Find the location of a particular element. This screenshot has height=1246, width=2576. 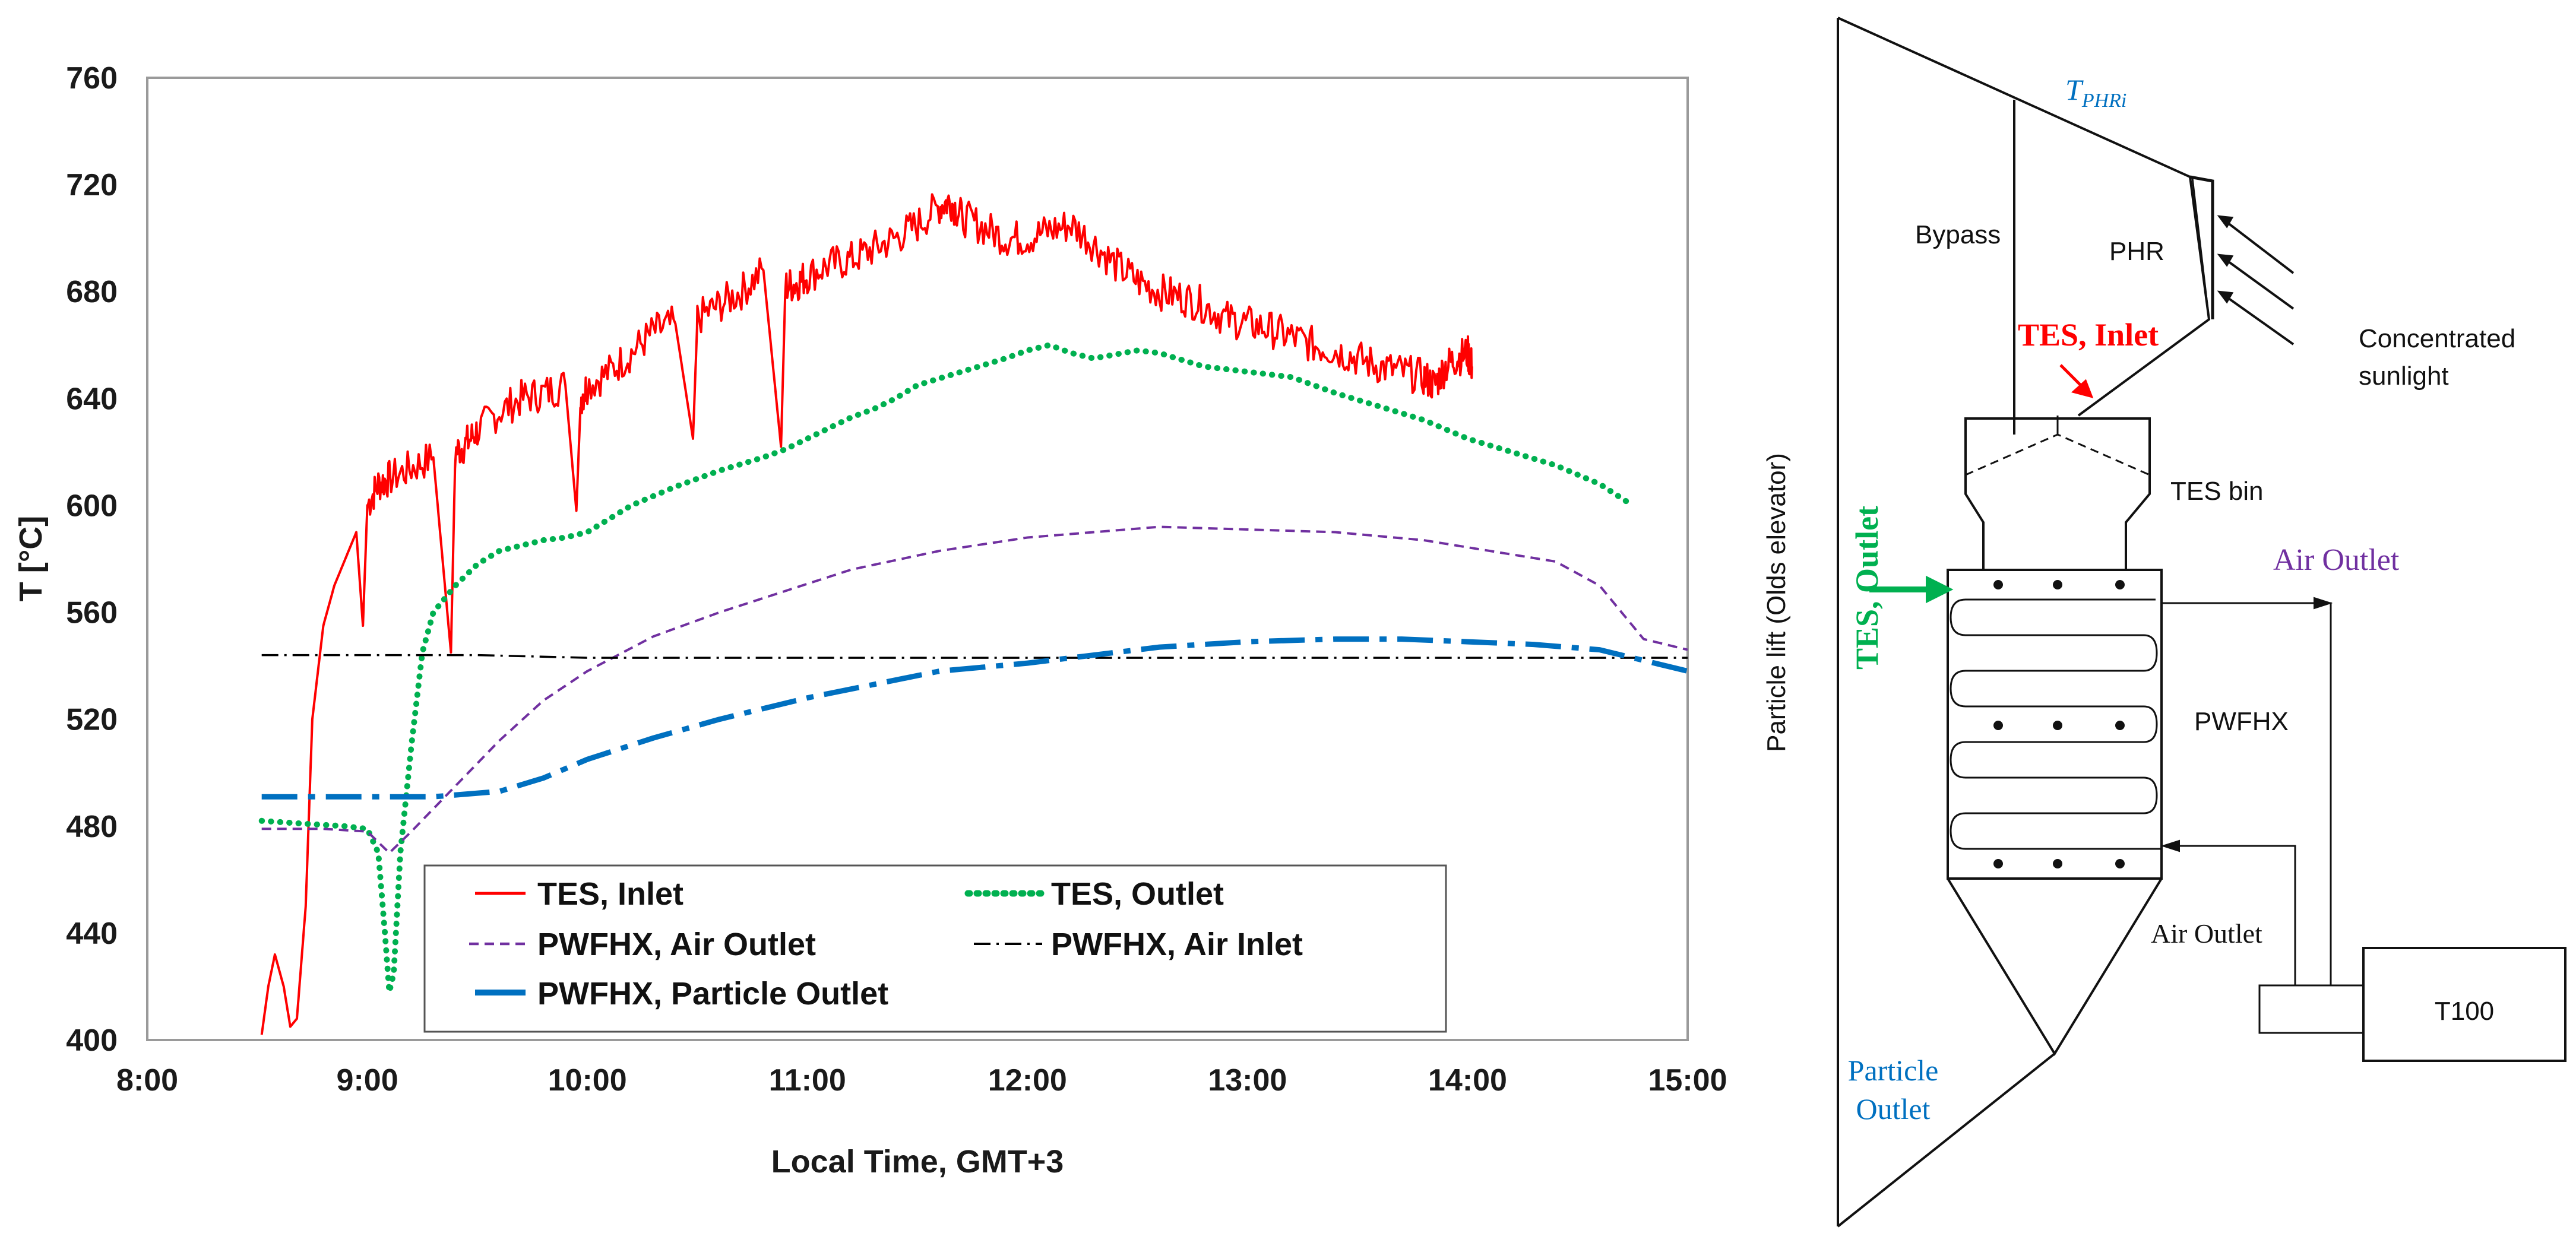

x-tick-label: 11:00 is located at coordinates (807, 1080).